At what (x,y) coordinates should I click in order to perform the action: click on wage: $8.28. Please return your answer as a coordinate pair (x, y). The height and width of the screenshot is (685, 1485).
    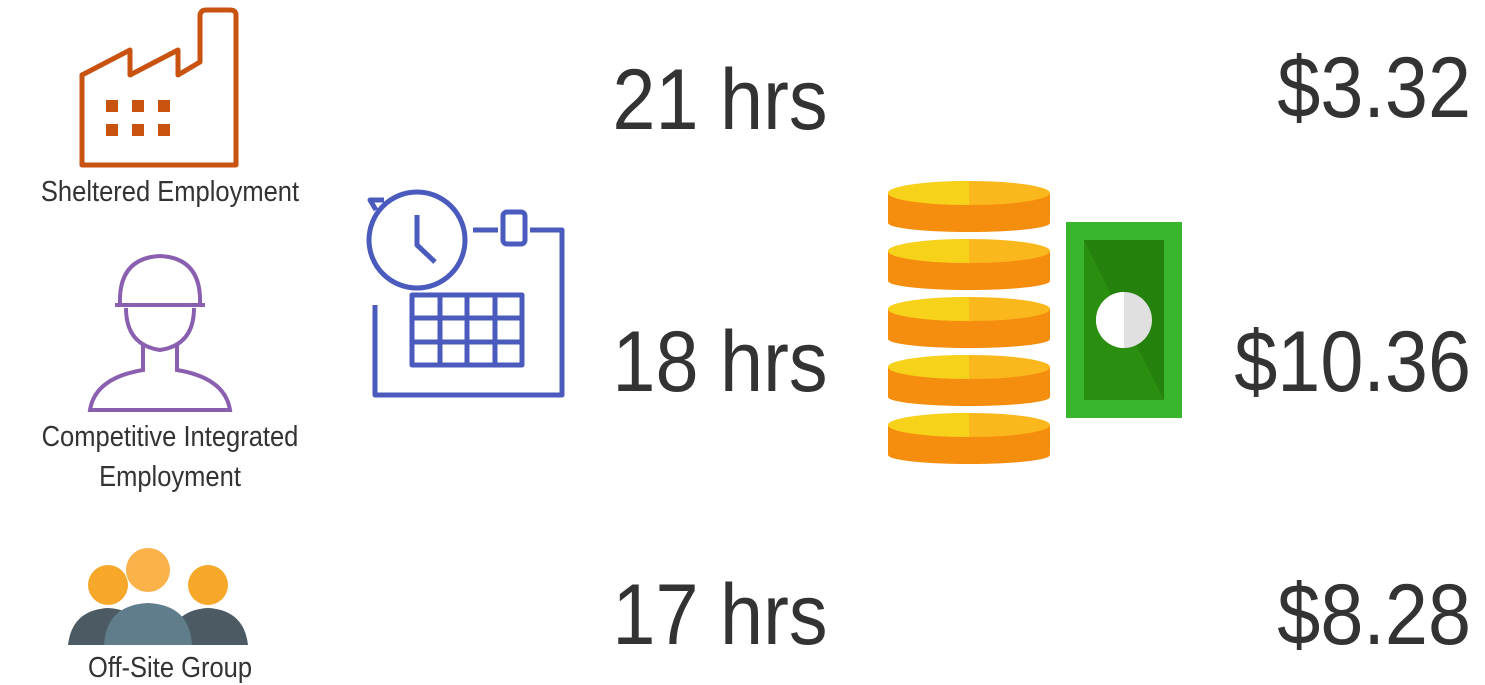
    Looking at the image, I should click on (1374, 615).